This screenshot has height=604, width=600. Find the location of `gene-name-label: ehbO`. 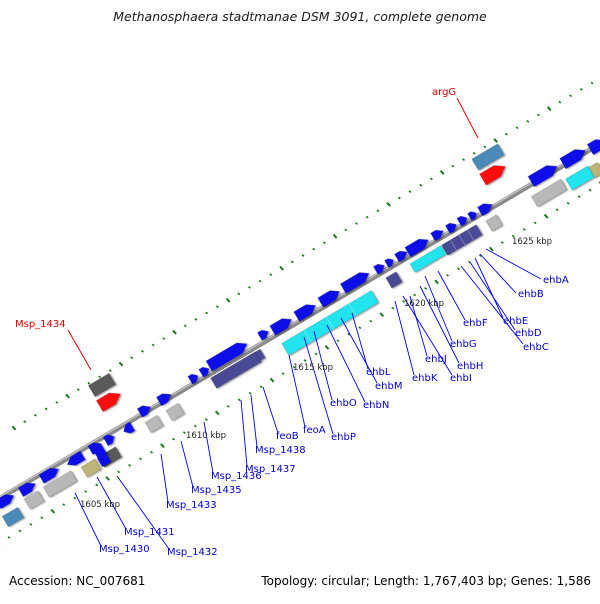

gene-name-label: ehbO is located at coordinates (343, 403).